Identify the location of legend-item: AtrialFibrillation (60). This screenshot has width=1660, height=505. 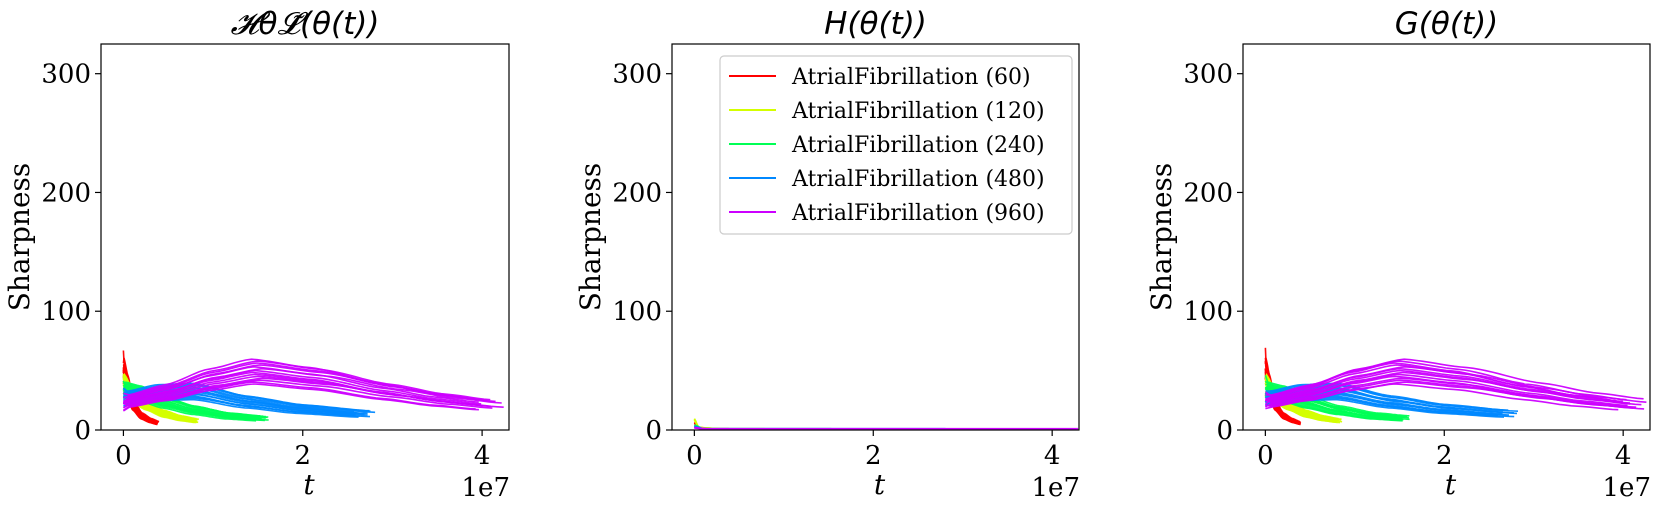
(880, 77).